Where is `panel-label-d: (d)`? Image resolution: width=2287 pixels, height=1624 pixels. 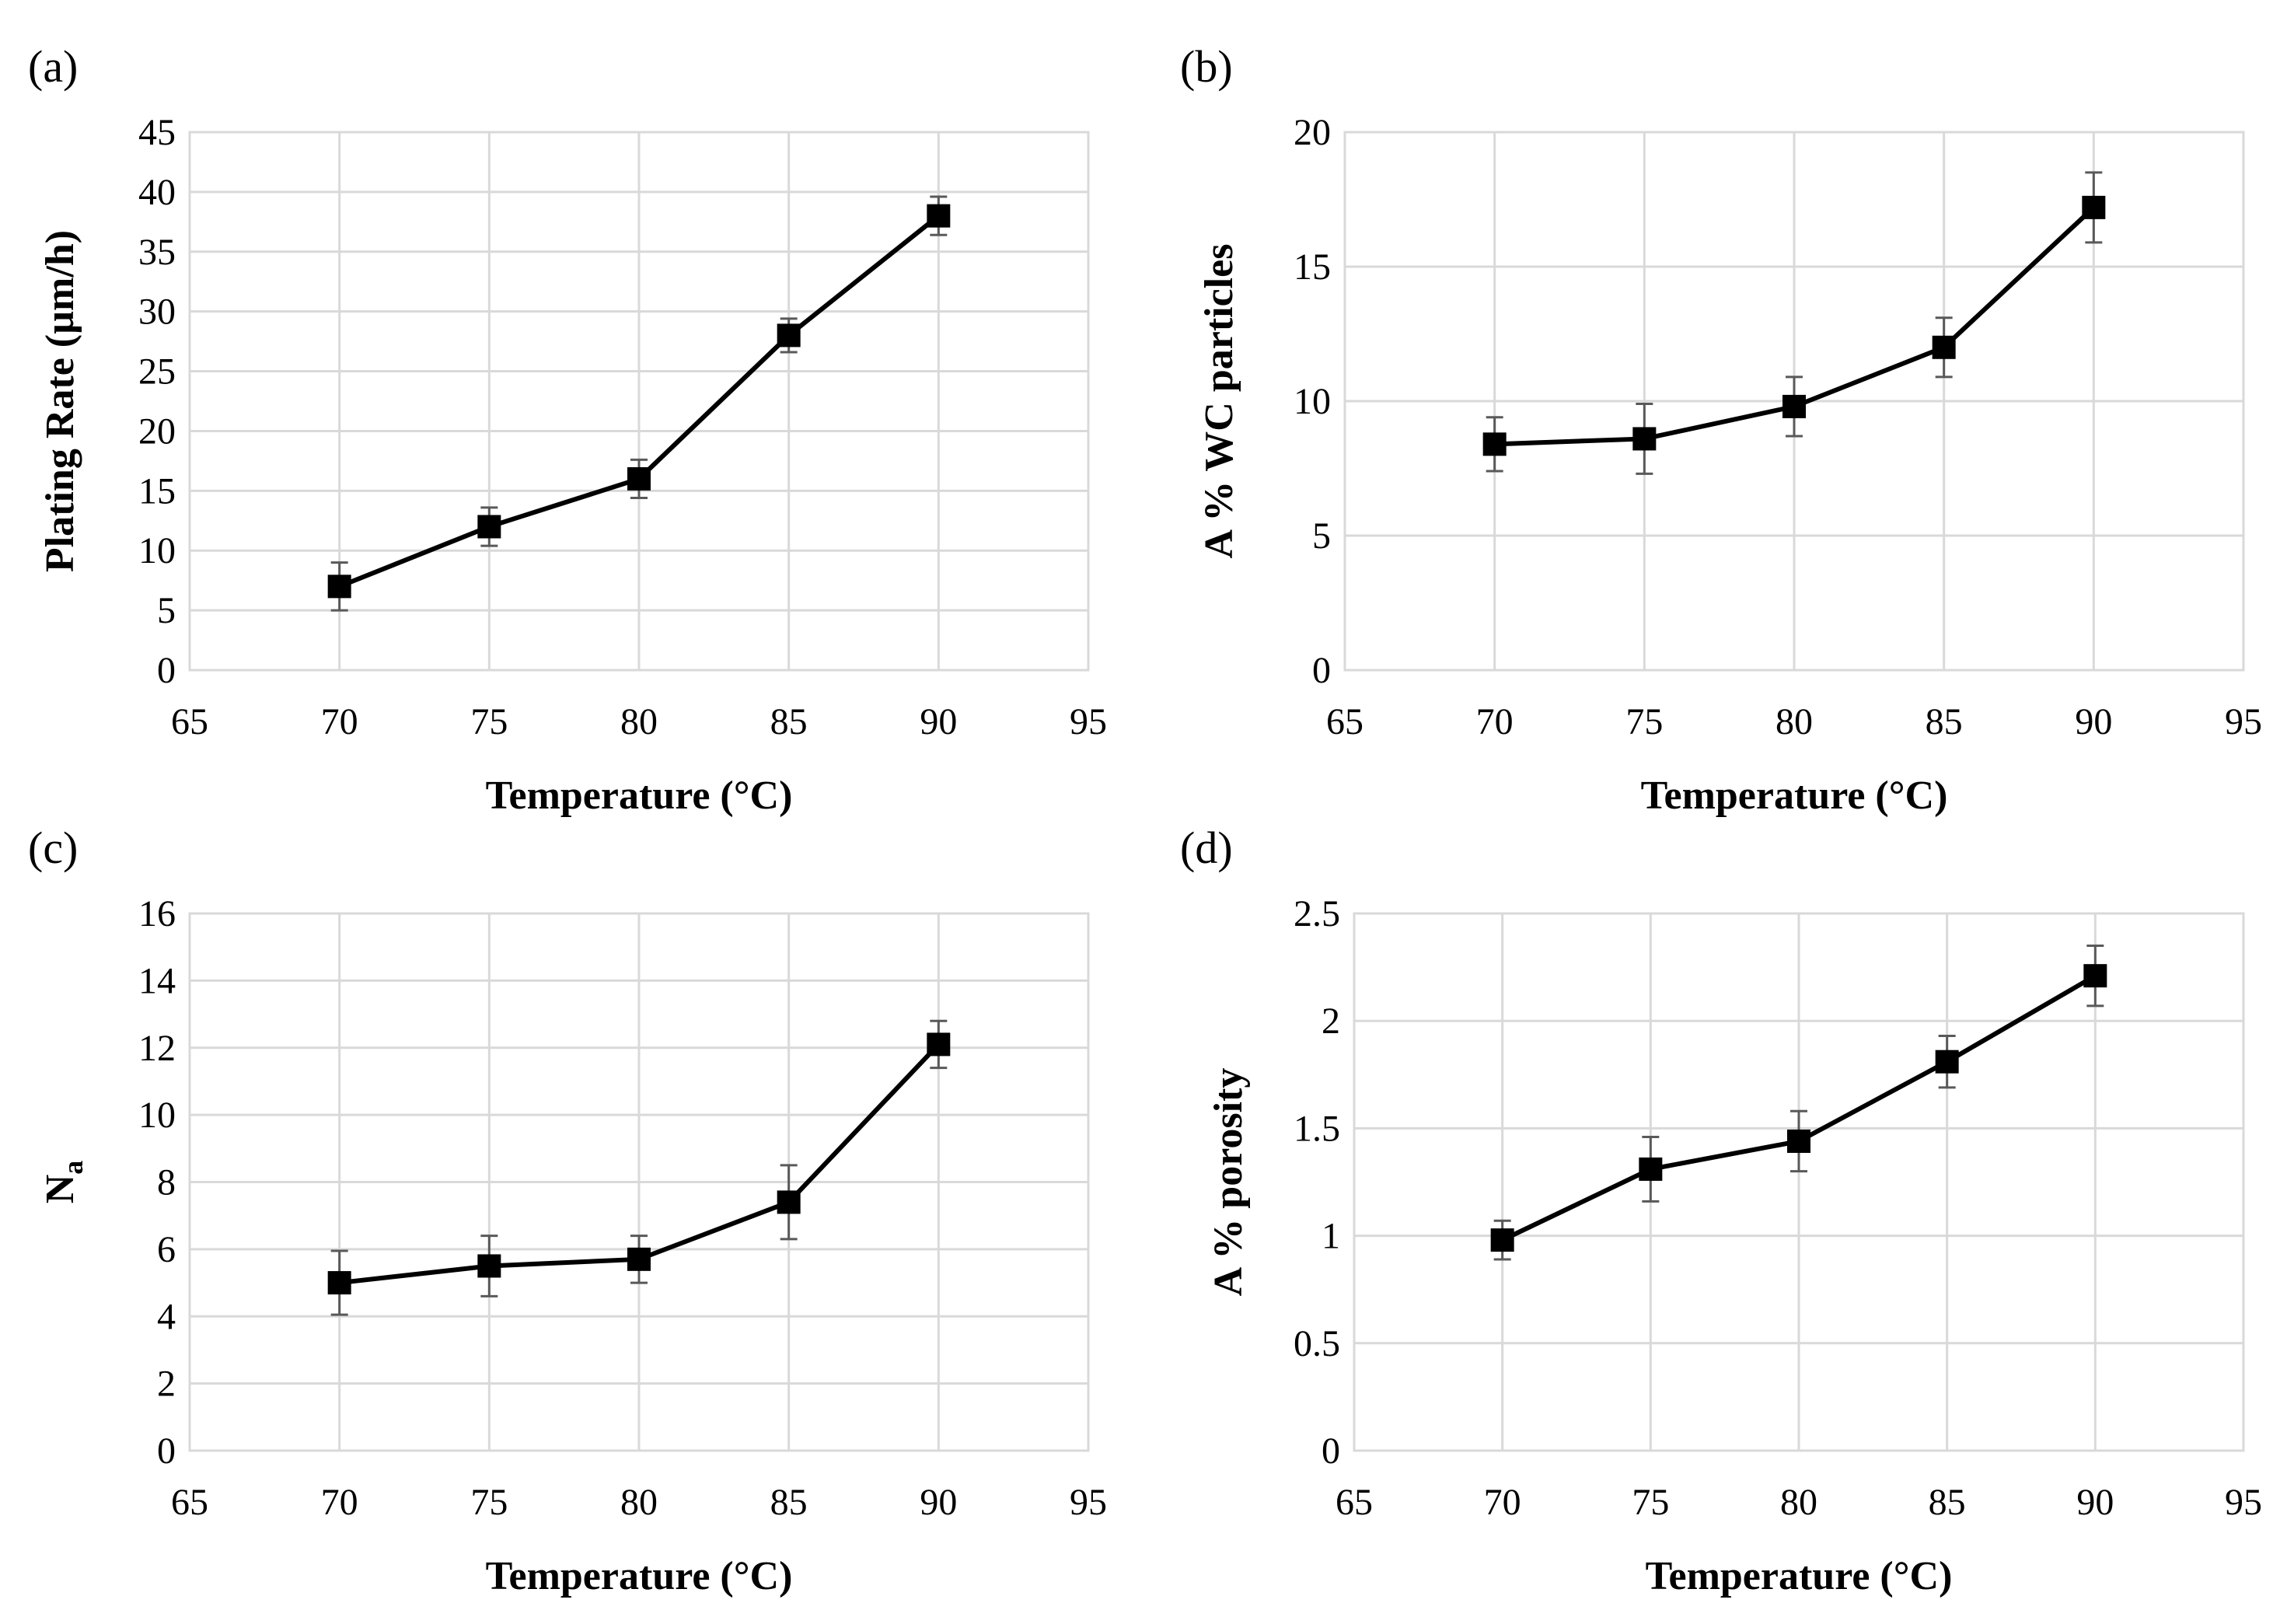
panel-label-d: (d) is located at coordinates (1206, 847).